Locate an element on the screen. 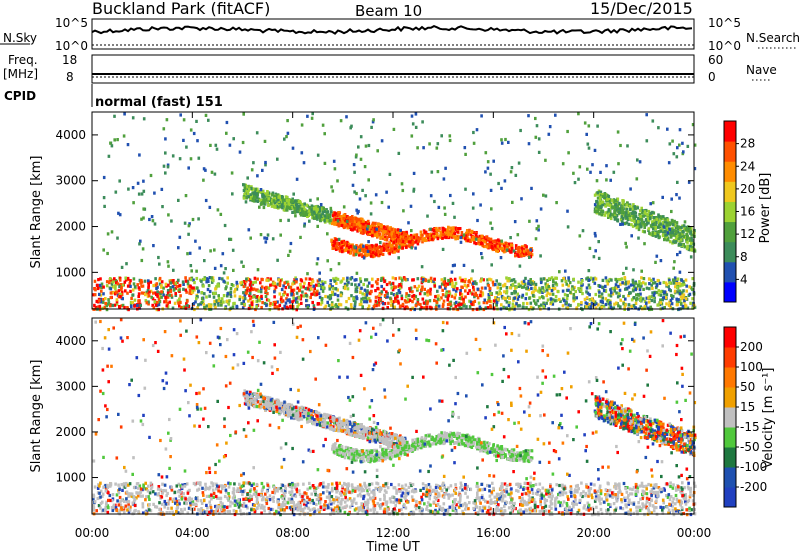 The width and height of the screenshot is (800, 554). colorbar-tick-label: 16 is located at coordinates (747, 212).